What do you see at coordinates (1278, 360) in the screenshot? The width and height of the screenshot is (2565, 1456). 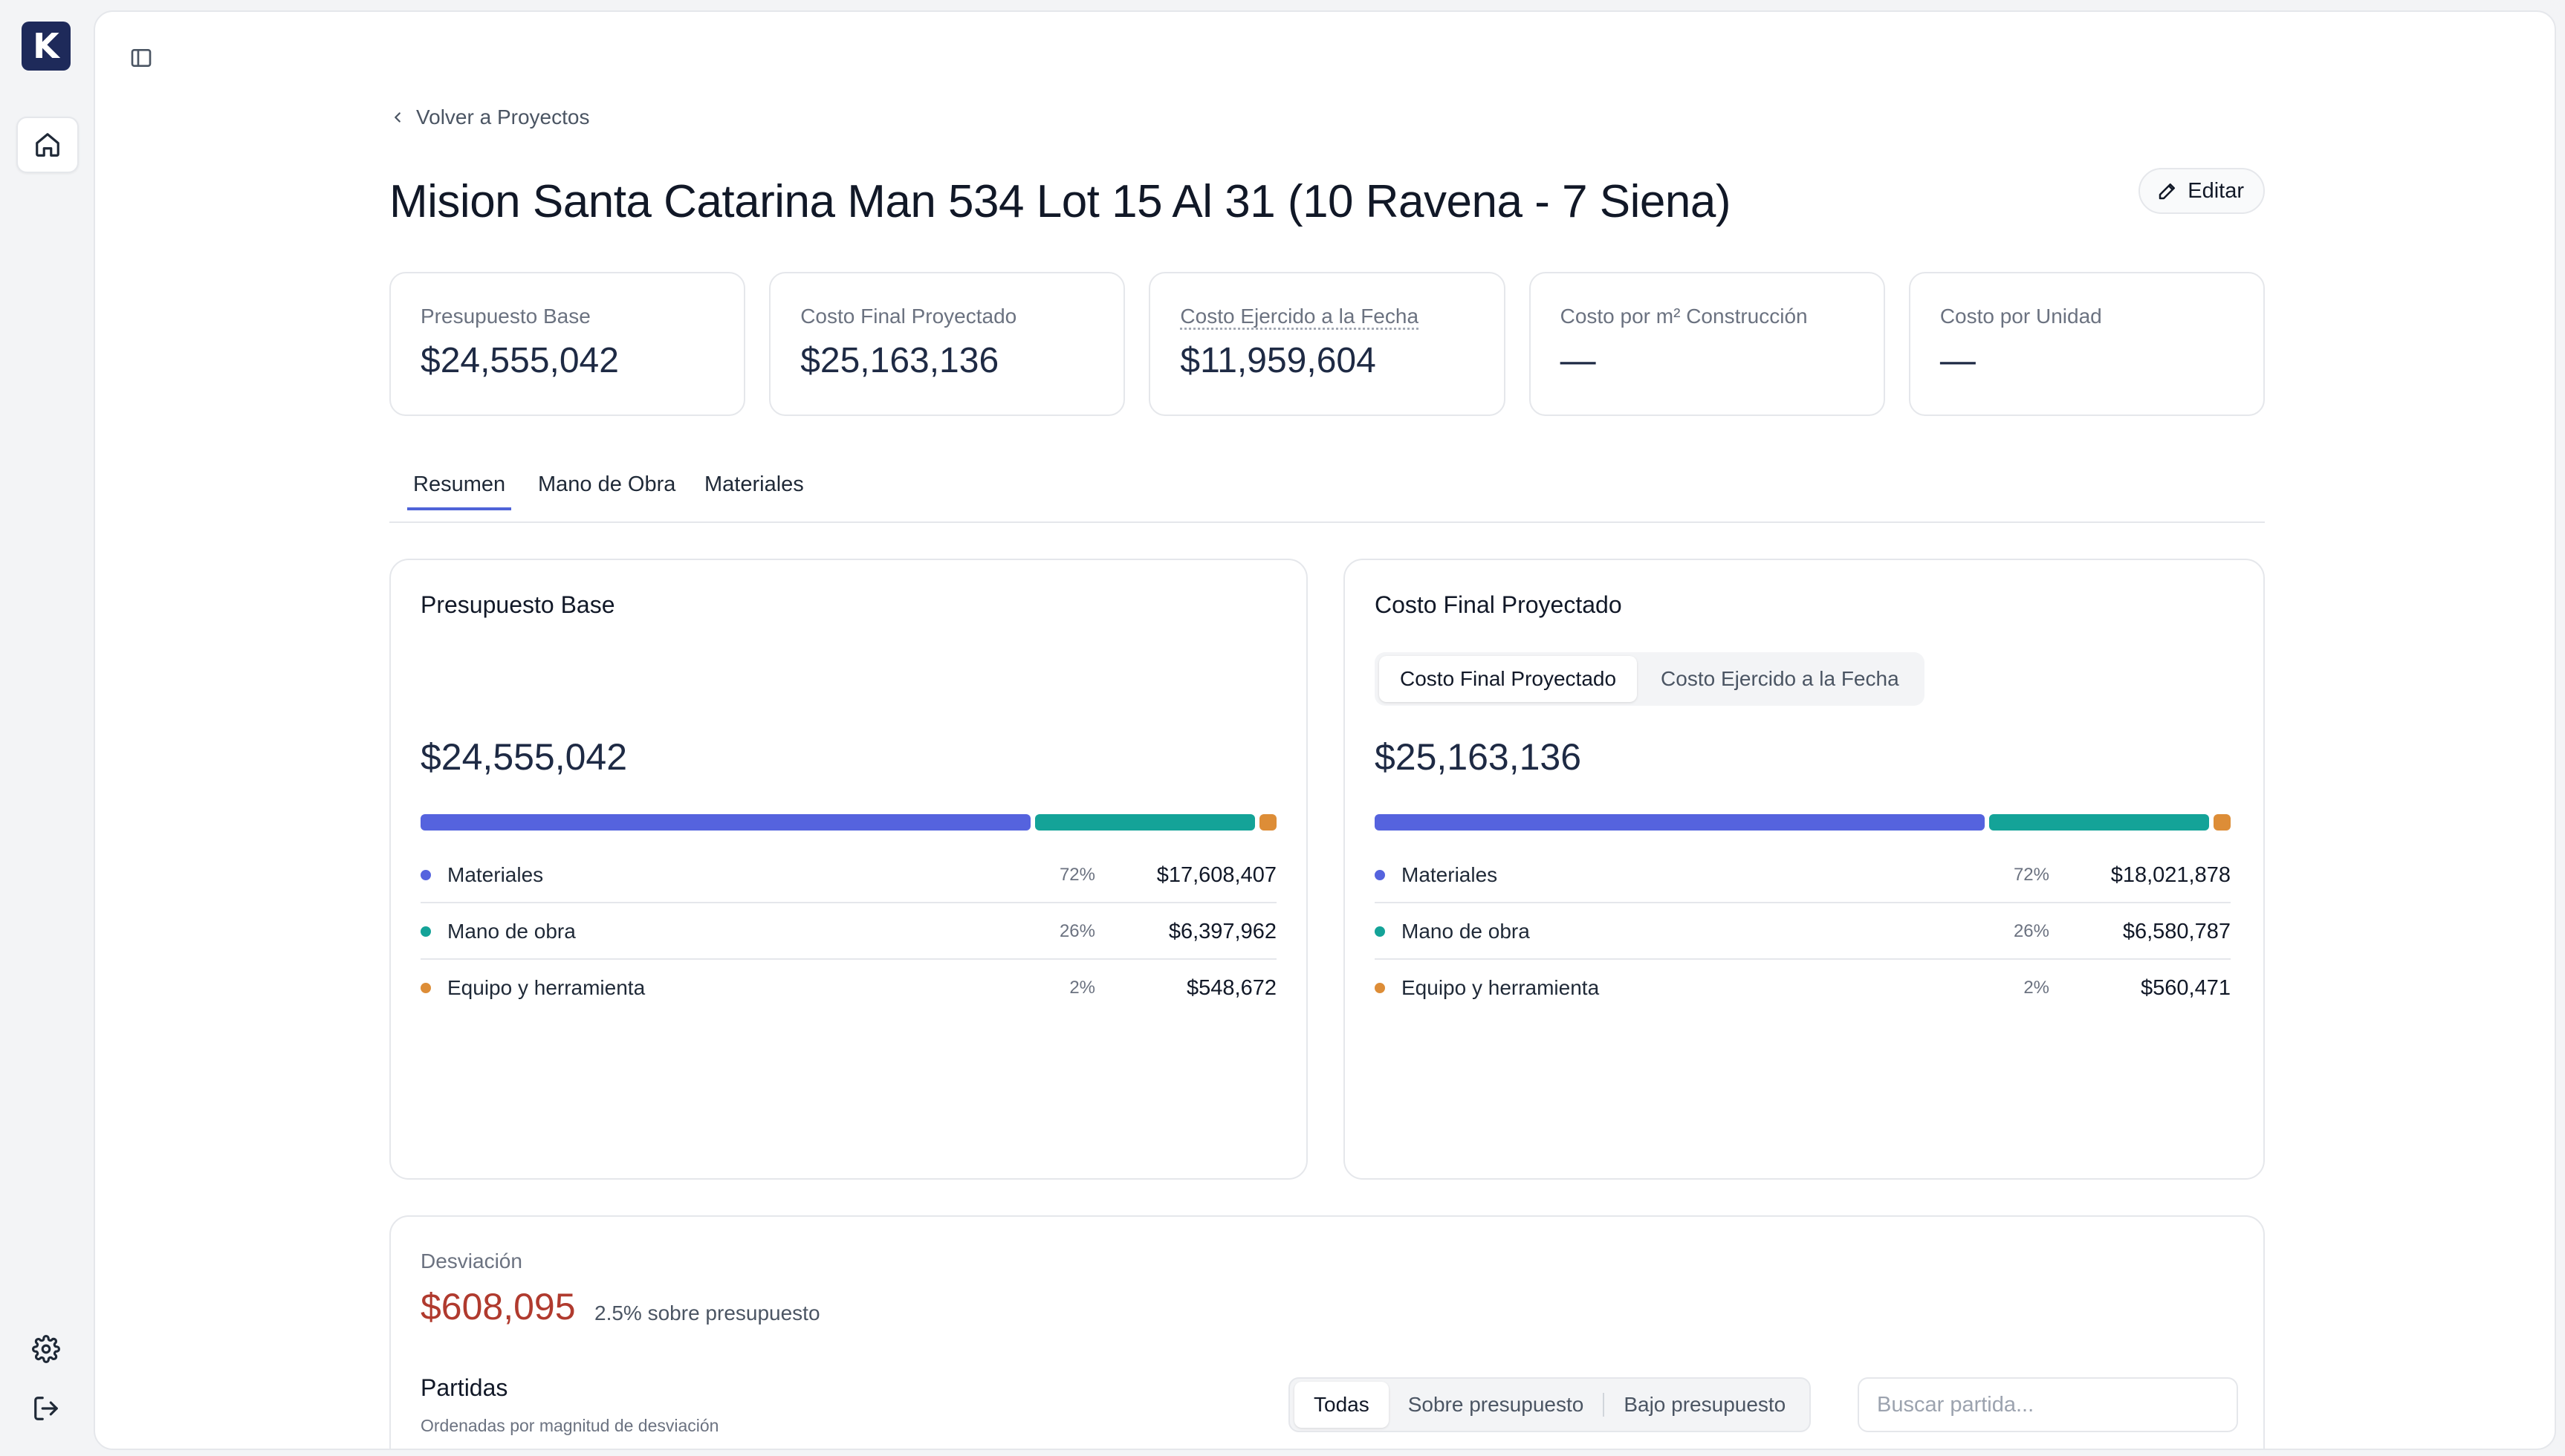 I see `kpi-value: $11,959,604` at bounding box center [1278, 360].